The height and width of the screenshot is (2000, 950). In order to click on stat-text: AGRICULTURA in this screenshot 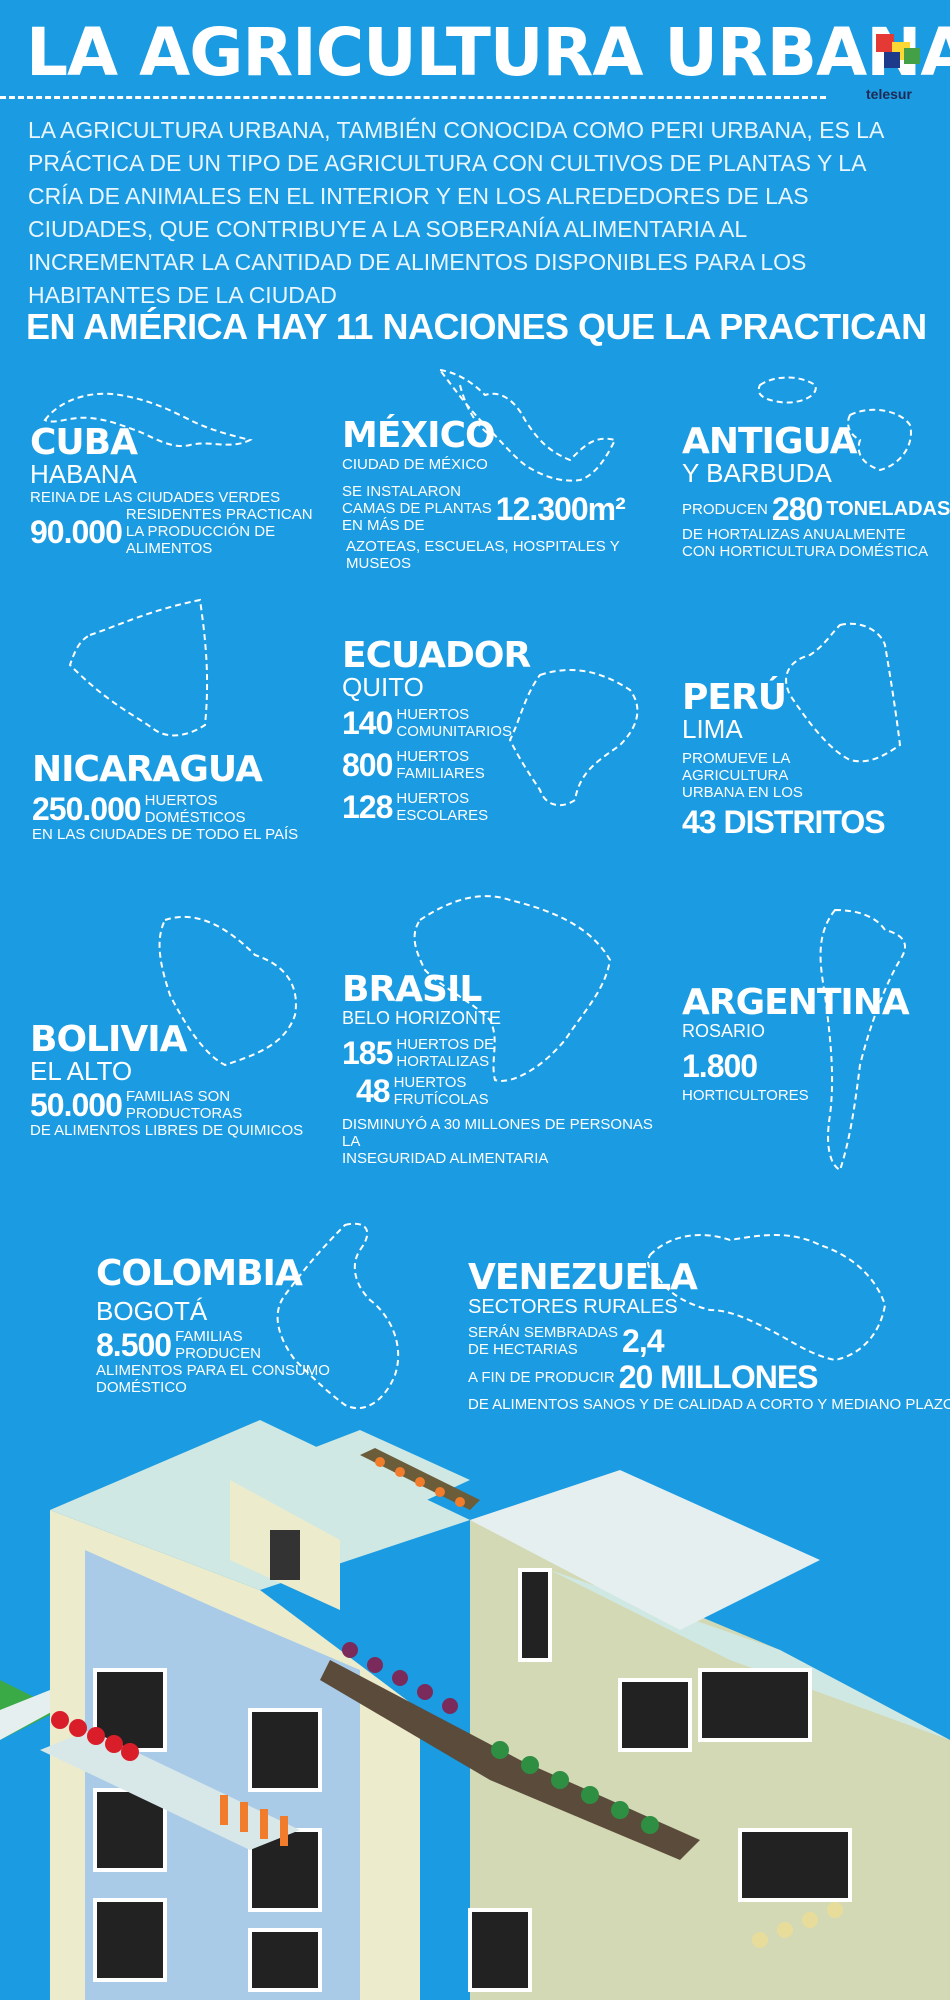, I will do `click(735, 775)`.